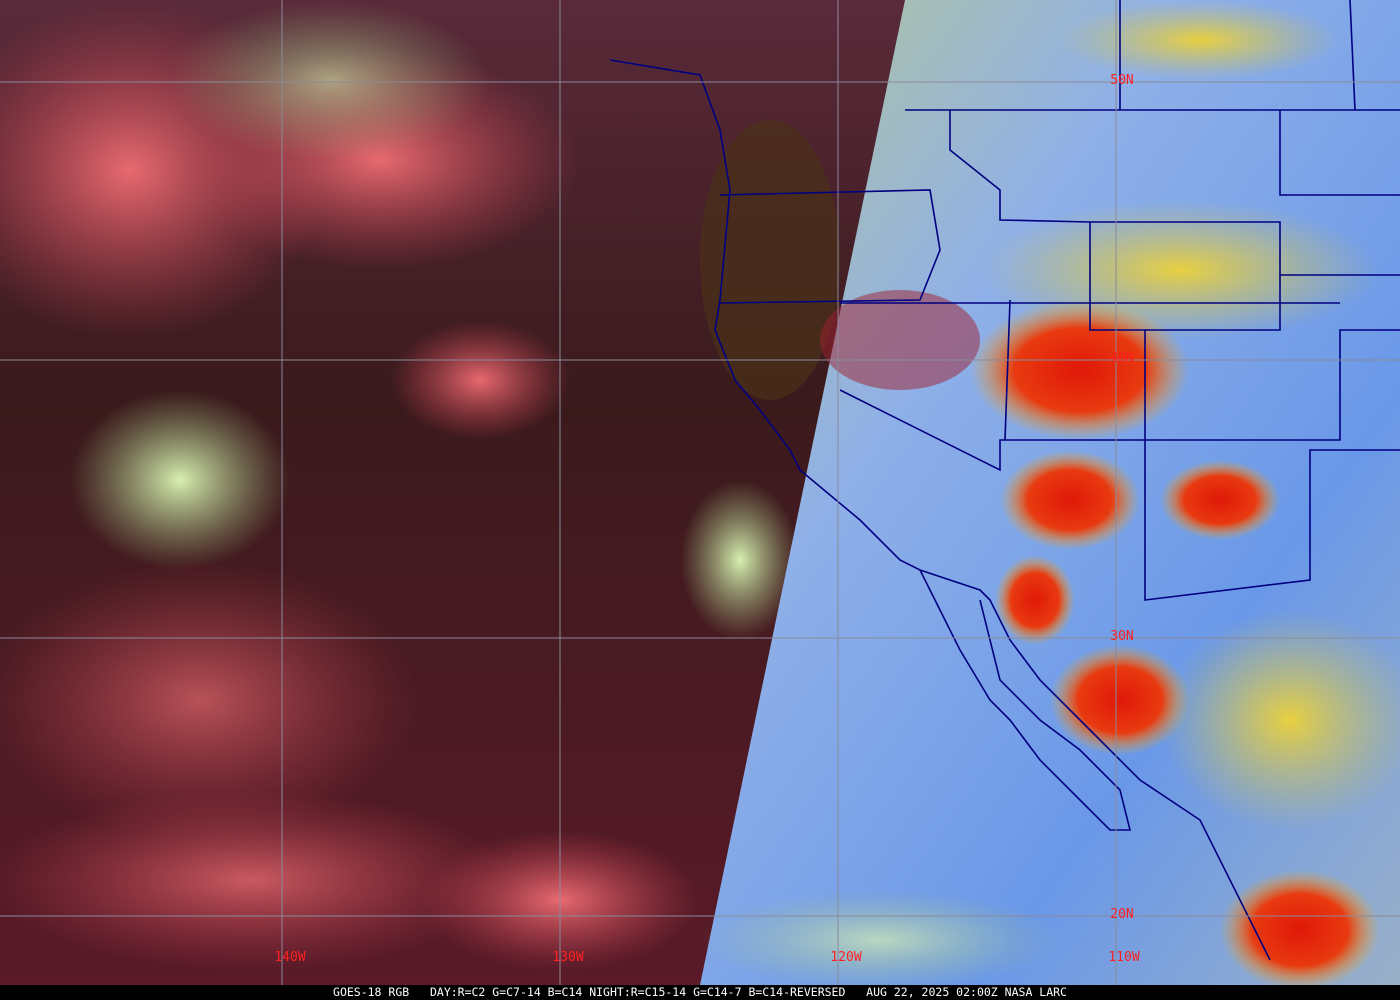 Image resolution: width=1400 pixels, height=1000 pixels. What do you see at coordinates (567, 957) in the screenshot?
I see `longitude-label: 130W` at bounding box center [567, 957].